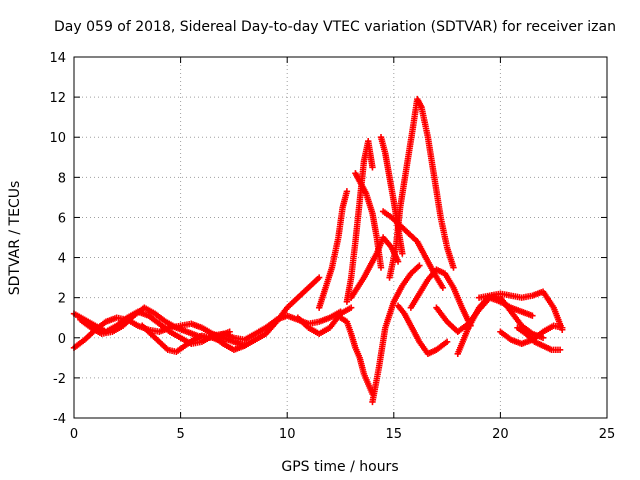  I want to click on y-tick-label: -4, so click(59, 419).